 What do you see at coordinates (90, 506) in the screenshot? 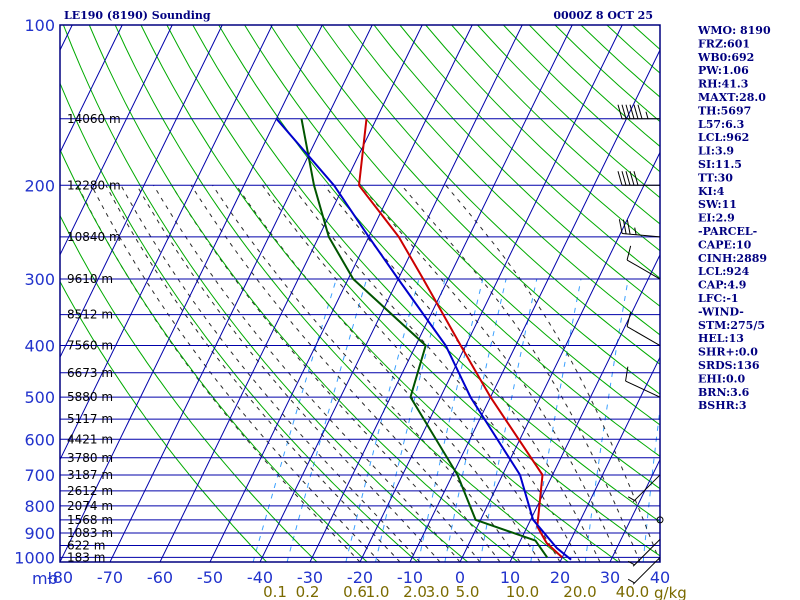
I see `height-label: 2074 m` at bounding box center [90, 506].